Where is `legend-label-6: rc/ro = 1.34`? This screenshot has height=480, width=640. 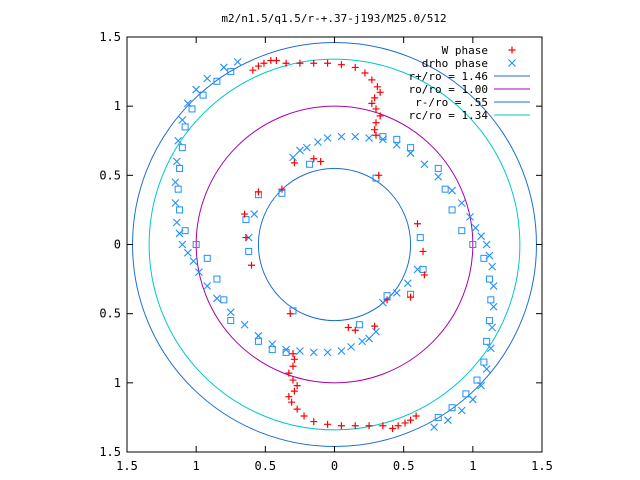 legend-label-6: rc/ro = 1.34 is located at coordinates (449, 115).